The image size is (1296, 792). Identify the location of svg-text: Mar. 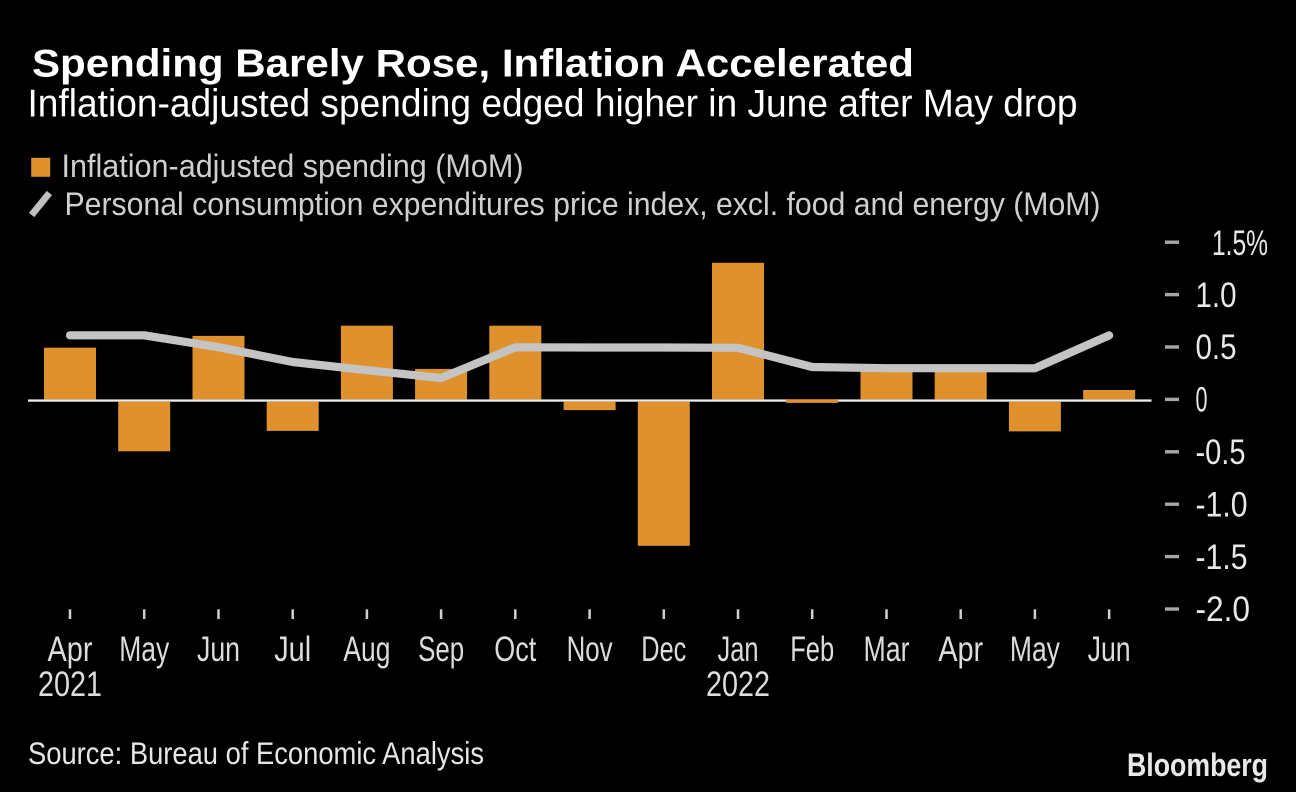
(887, 649).